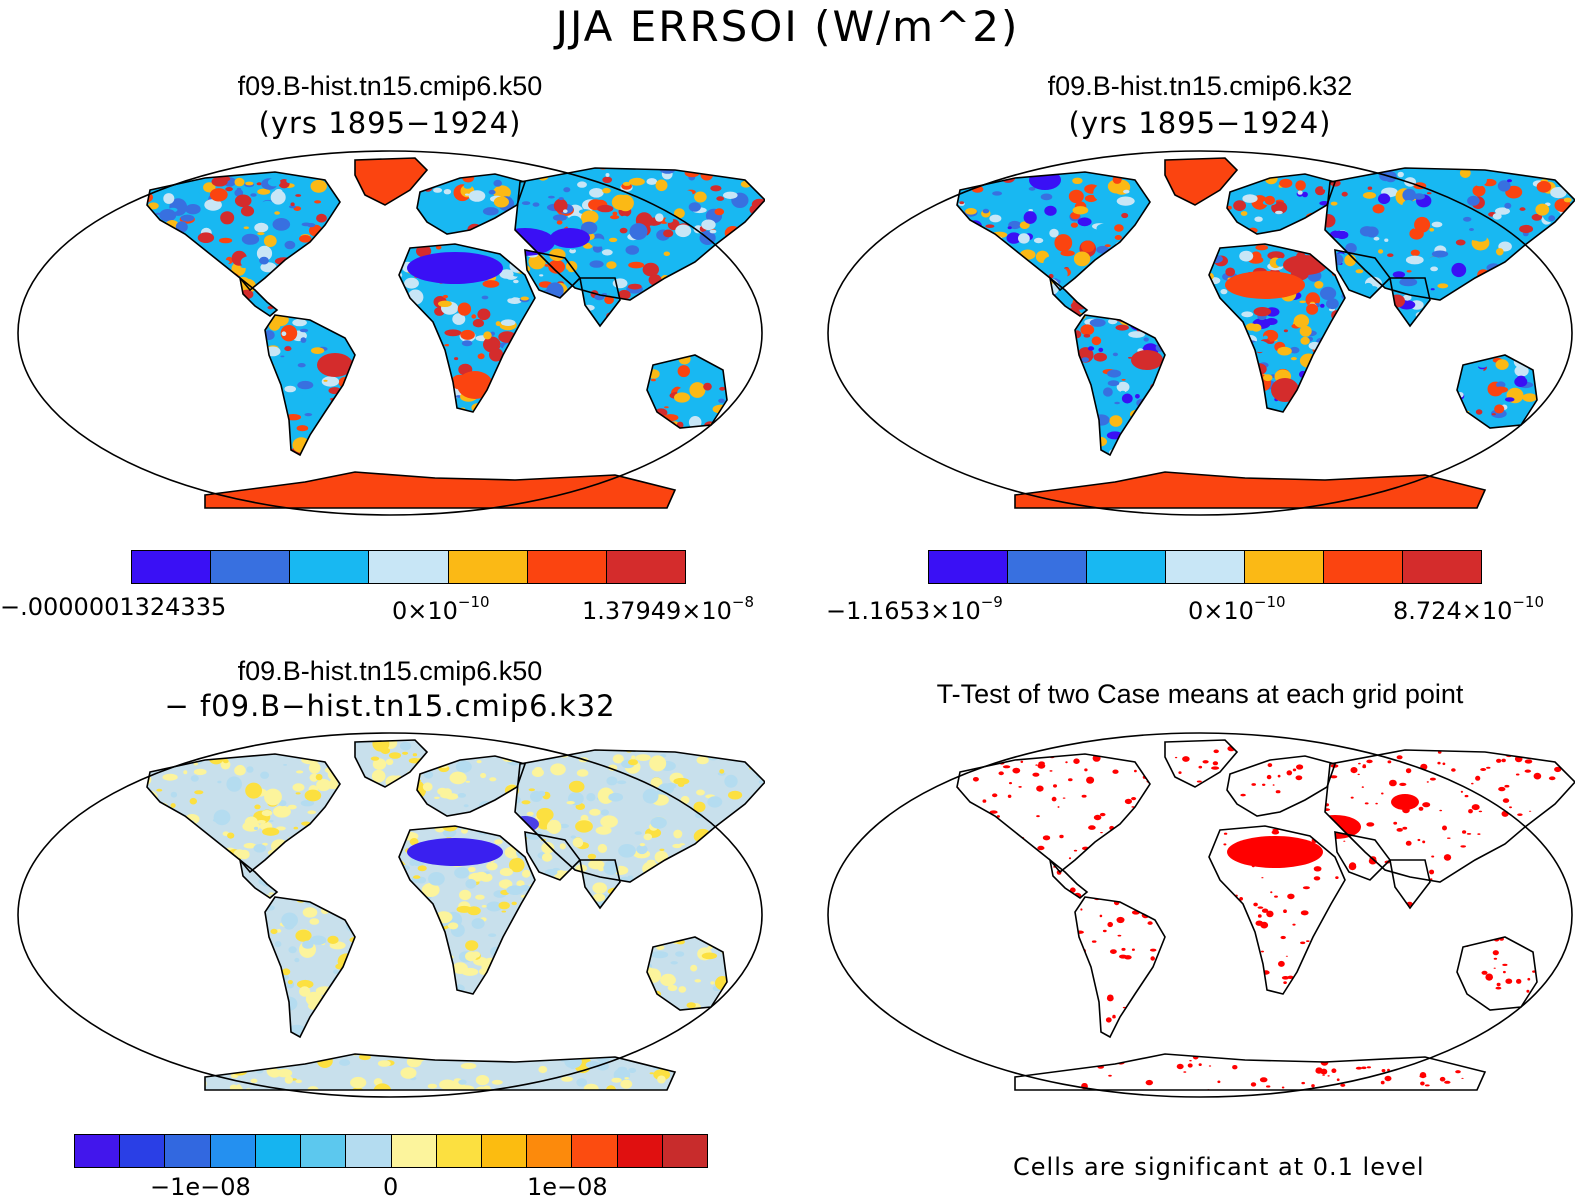 Image resolution: width=1575 pixels, height=1203 pixels. What do you see at coordinates (1200, 86) in the screenshot?
I see `panel-2-title: f09.B-hist.tn15.cmip6.k32` at bounding box center [1200, 86].